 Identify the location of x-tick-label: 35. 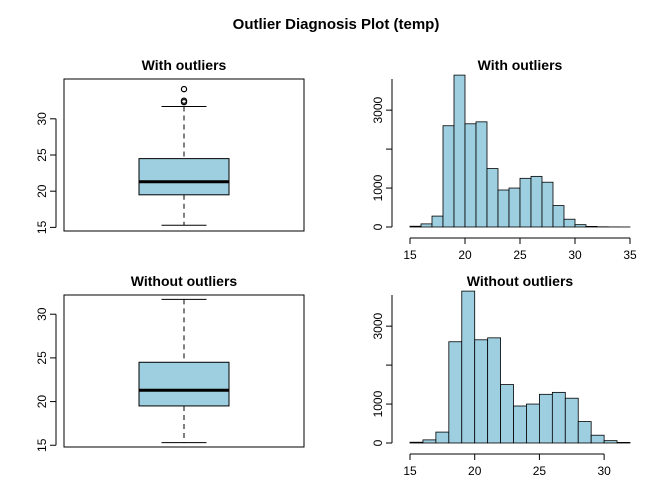
(630, 255).